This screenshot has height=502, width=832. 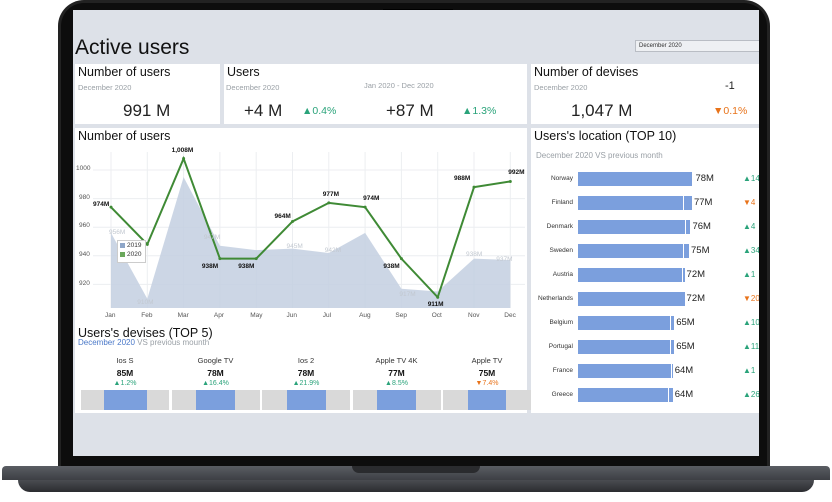 What do you see at coordinates (562, 370) in the screenshot?
I see `country-name: France` at bounding box center [562, 370].